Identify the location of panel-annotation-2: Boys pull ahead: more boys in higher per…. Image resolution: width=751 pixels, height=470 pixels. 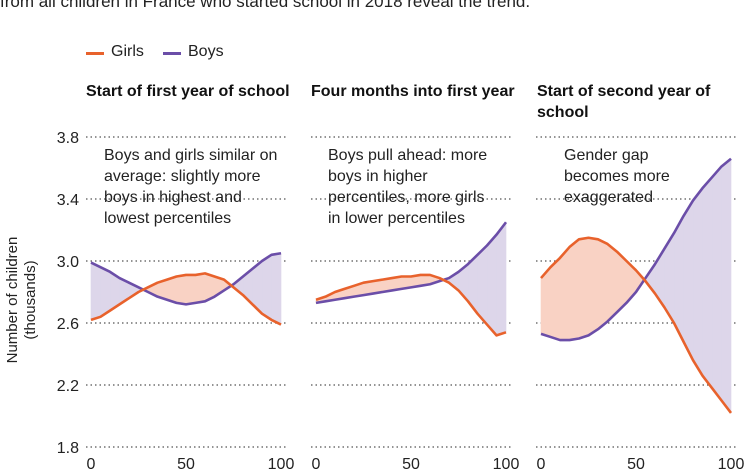
(408, 187).